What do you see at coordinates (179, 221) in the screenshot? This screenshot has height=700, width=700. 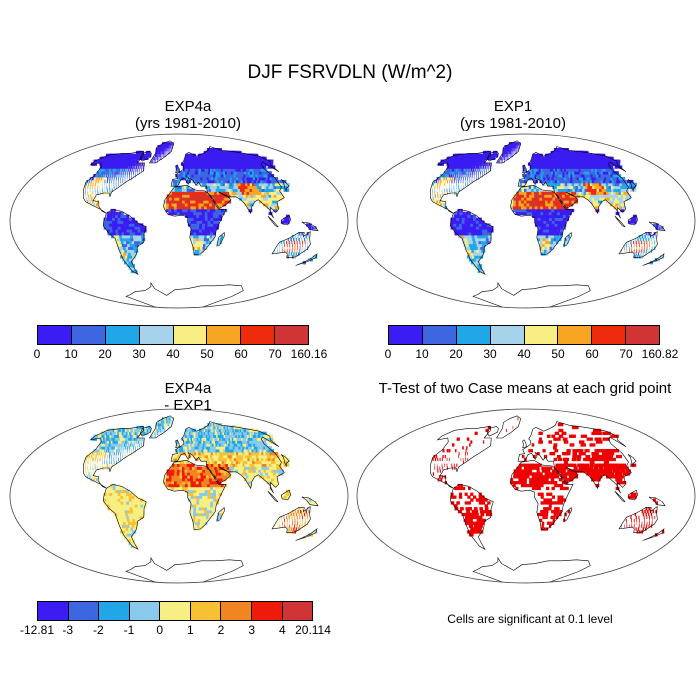 I see `map-panel-exp4a` at bounding box center [179, 221].